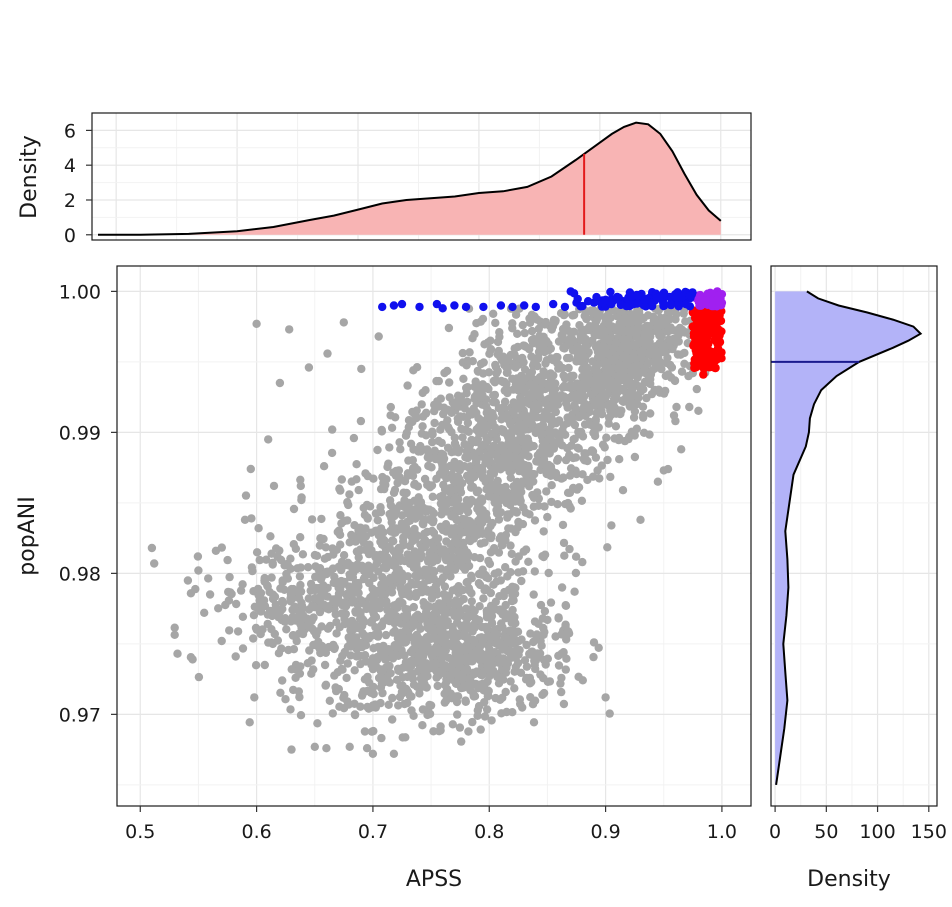 The image size is (952, 907). I want to click on right-density-grid, so click(854, 536).